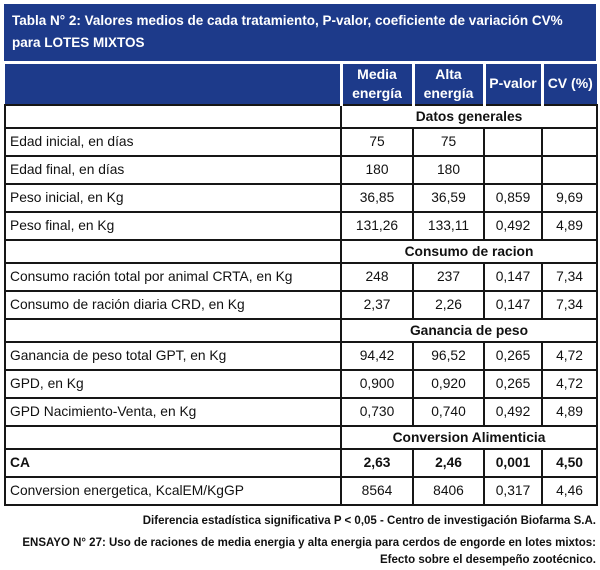  I want to click on cell-media-energia: 0,730, so click(377, 411).